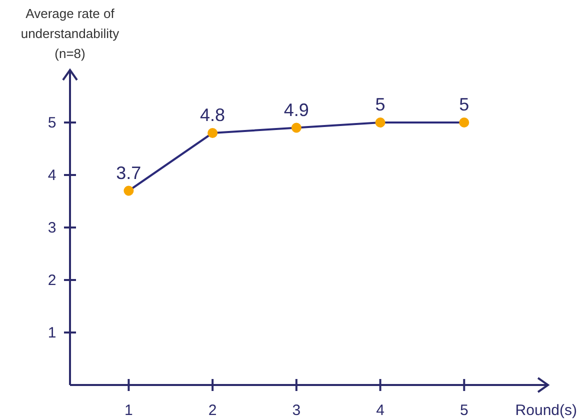 This screenshot has width=579, height=420. What do you see at coordinates (52, 228) in the screenshot?
I see `y-tick-label: 3` at bounding box center [52, 228].